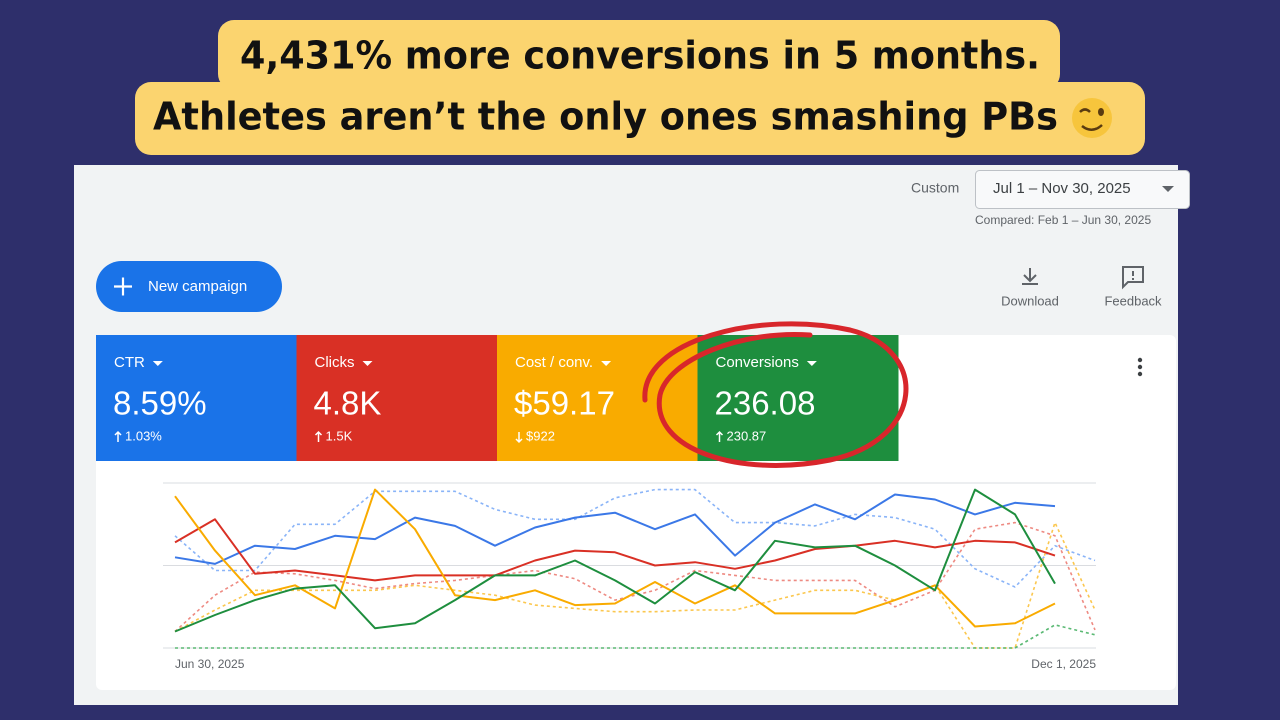  Describe the element at coordinates (1063, 664) in the screenshot. I see `x-tick-label: Dec 1, 2025` at that location.